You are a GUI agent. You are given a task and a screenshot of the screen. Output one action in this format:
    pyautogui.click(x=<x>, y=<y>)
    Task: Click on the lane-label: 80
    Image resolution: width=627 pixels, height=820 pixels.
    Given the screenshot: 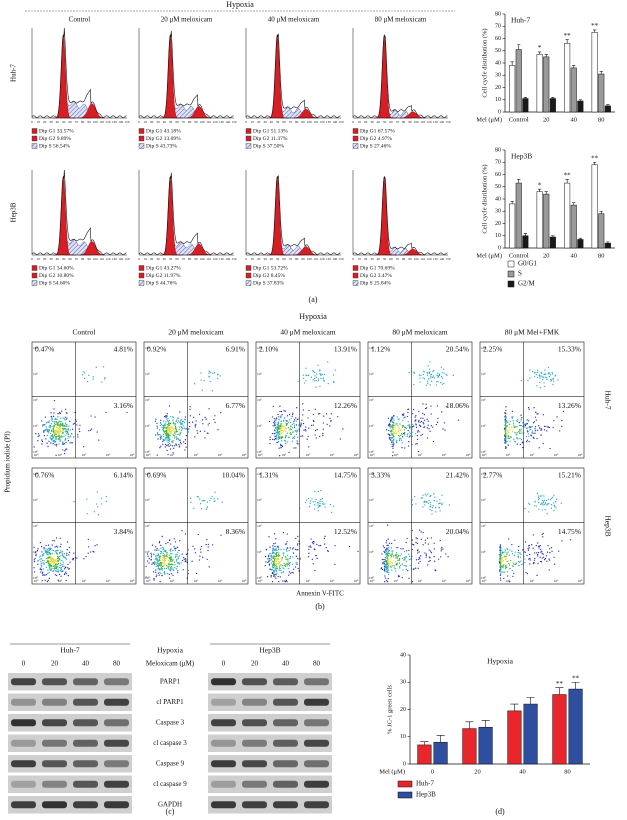 What is the action you would take?
    pyautogui.click(x=317, y=664)
    